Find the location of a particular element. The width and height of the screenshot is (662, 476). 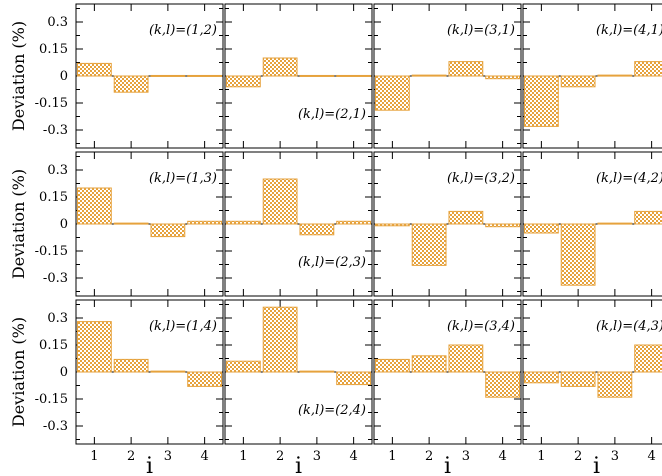

panel-8: (k,l)=(4,2) is located at coordinates (592, 224).